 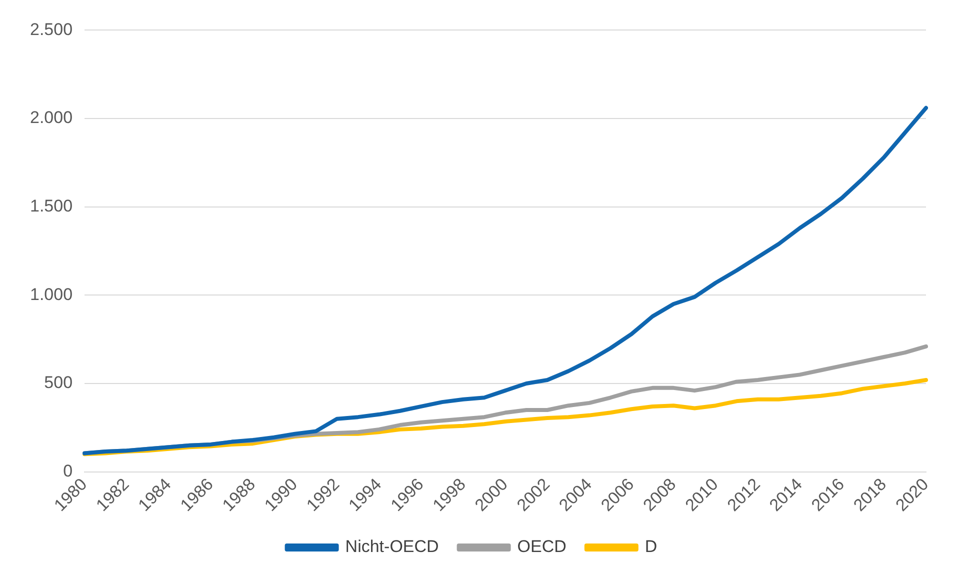 What do you see at coordinates (51, 118) in the screenshot?
I see `y-tick-label: 2.000` at bounding box center [51, 118].